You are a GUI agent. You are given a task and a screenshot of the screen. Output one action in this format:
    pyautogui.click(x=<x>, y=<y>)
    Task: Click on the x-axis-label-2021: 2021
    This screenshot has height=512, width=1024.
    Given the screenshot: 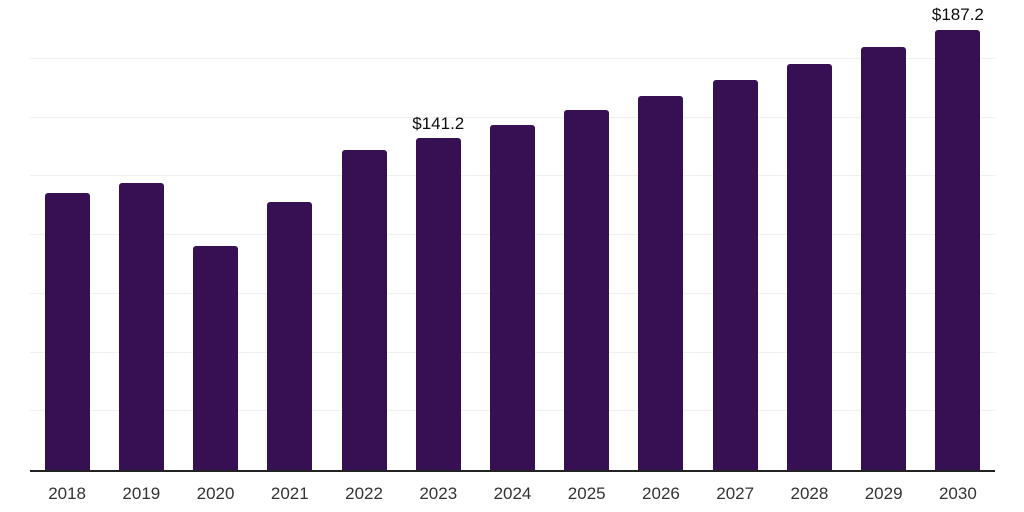 What is the action you would take?
    pyautogui.click(x=289, y=493)
    